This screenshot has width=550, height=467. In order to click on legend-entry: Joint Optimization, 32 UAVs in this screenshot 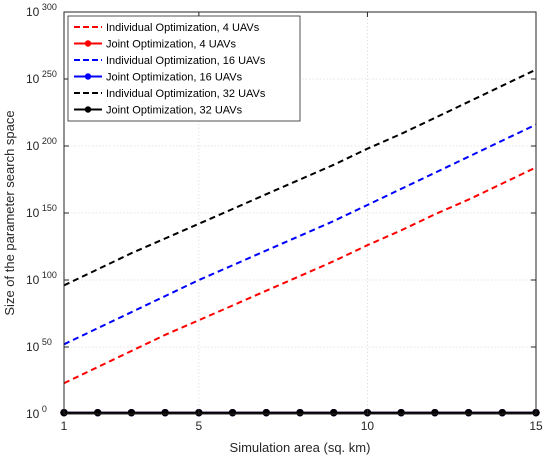, I will do `click(158, 111)`.